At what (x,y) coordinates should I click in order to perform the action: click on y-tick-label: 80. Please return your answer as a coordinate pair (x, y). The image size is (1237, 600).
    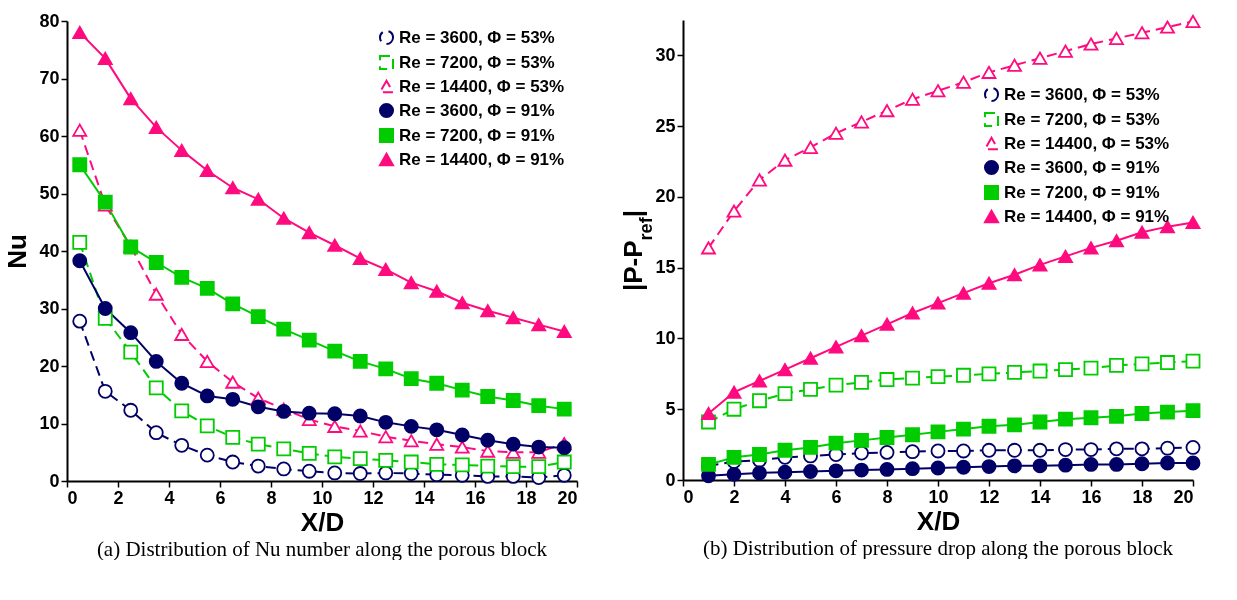
    Looking at the image, I should click on (49, 20).